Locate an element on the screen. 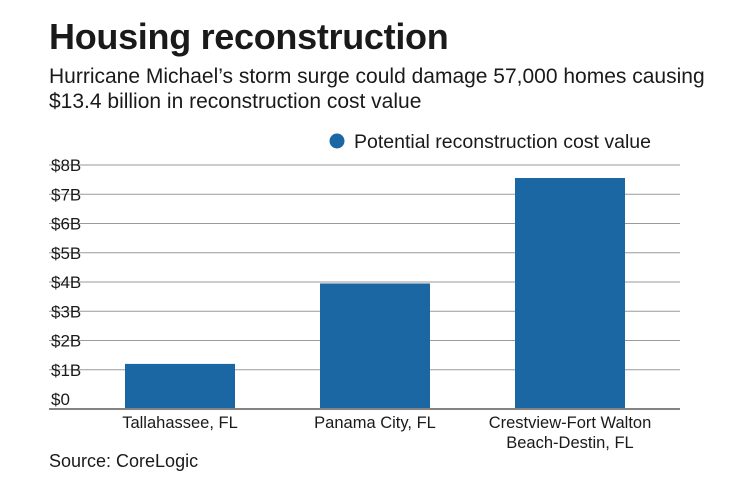 The height and width of the screenshot is (482, 740). y-tick-label: $1B is located at coordinates (66, 370).